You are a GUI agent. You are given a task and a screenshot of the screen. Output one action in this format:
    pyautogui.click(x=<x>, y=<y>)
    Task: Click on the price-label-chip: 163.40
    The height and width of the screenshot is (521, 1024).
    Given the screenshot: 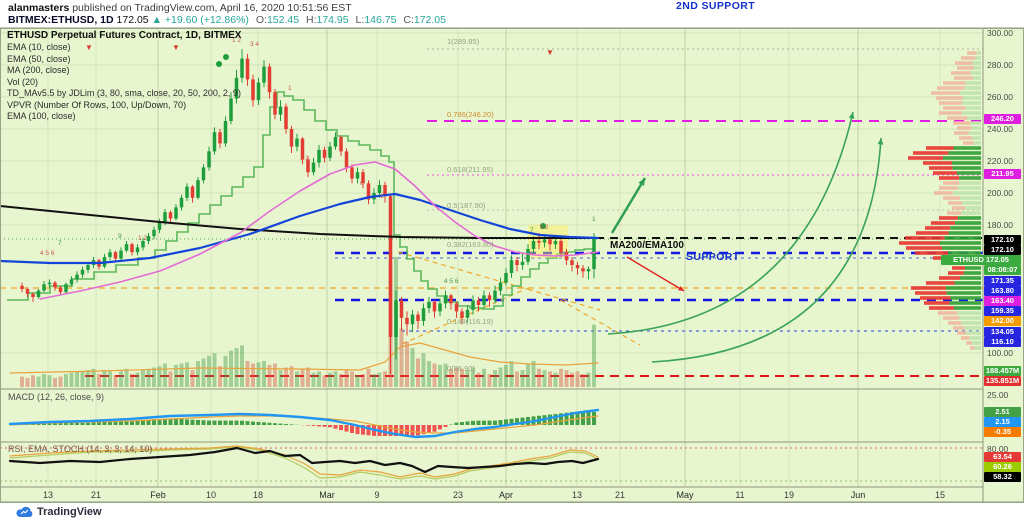 What is the action you would take?
    pyautogui.click(x=1002, y=301)
    